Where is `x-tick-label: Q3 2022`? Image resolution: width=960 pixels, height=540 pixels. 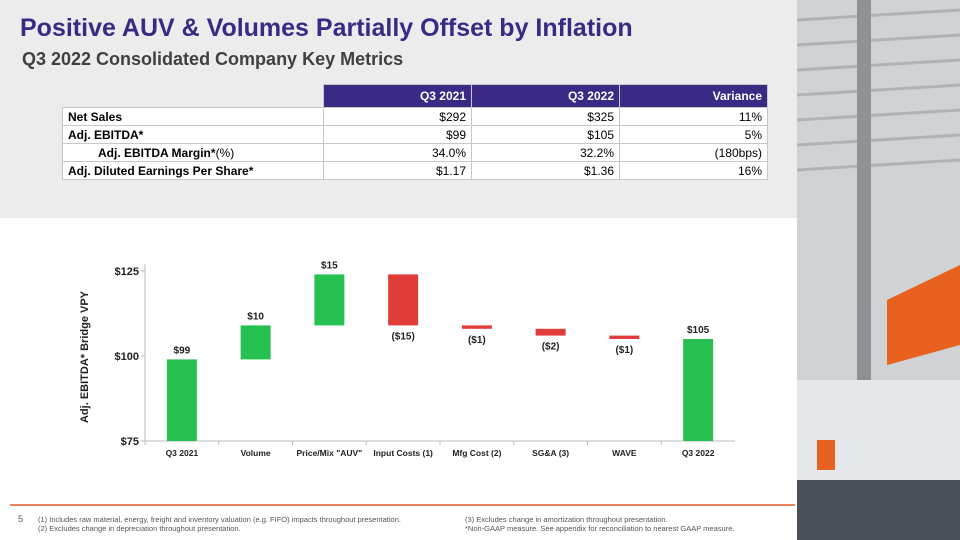 x-tick-label: Q3 2022 is located at coordinates (698, 453).